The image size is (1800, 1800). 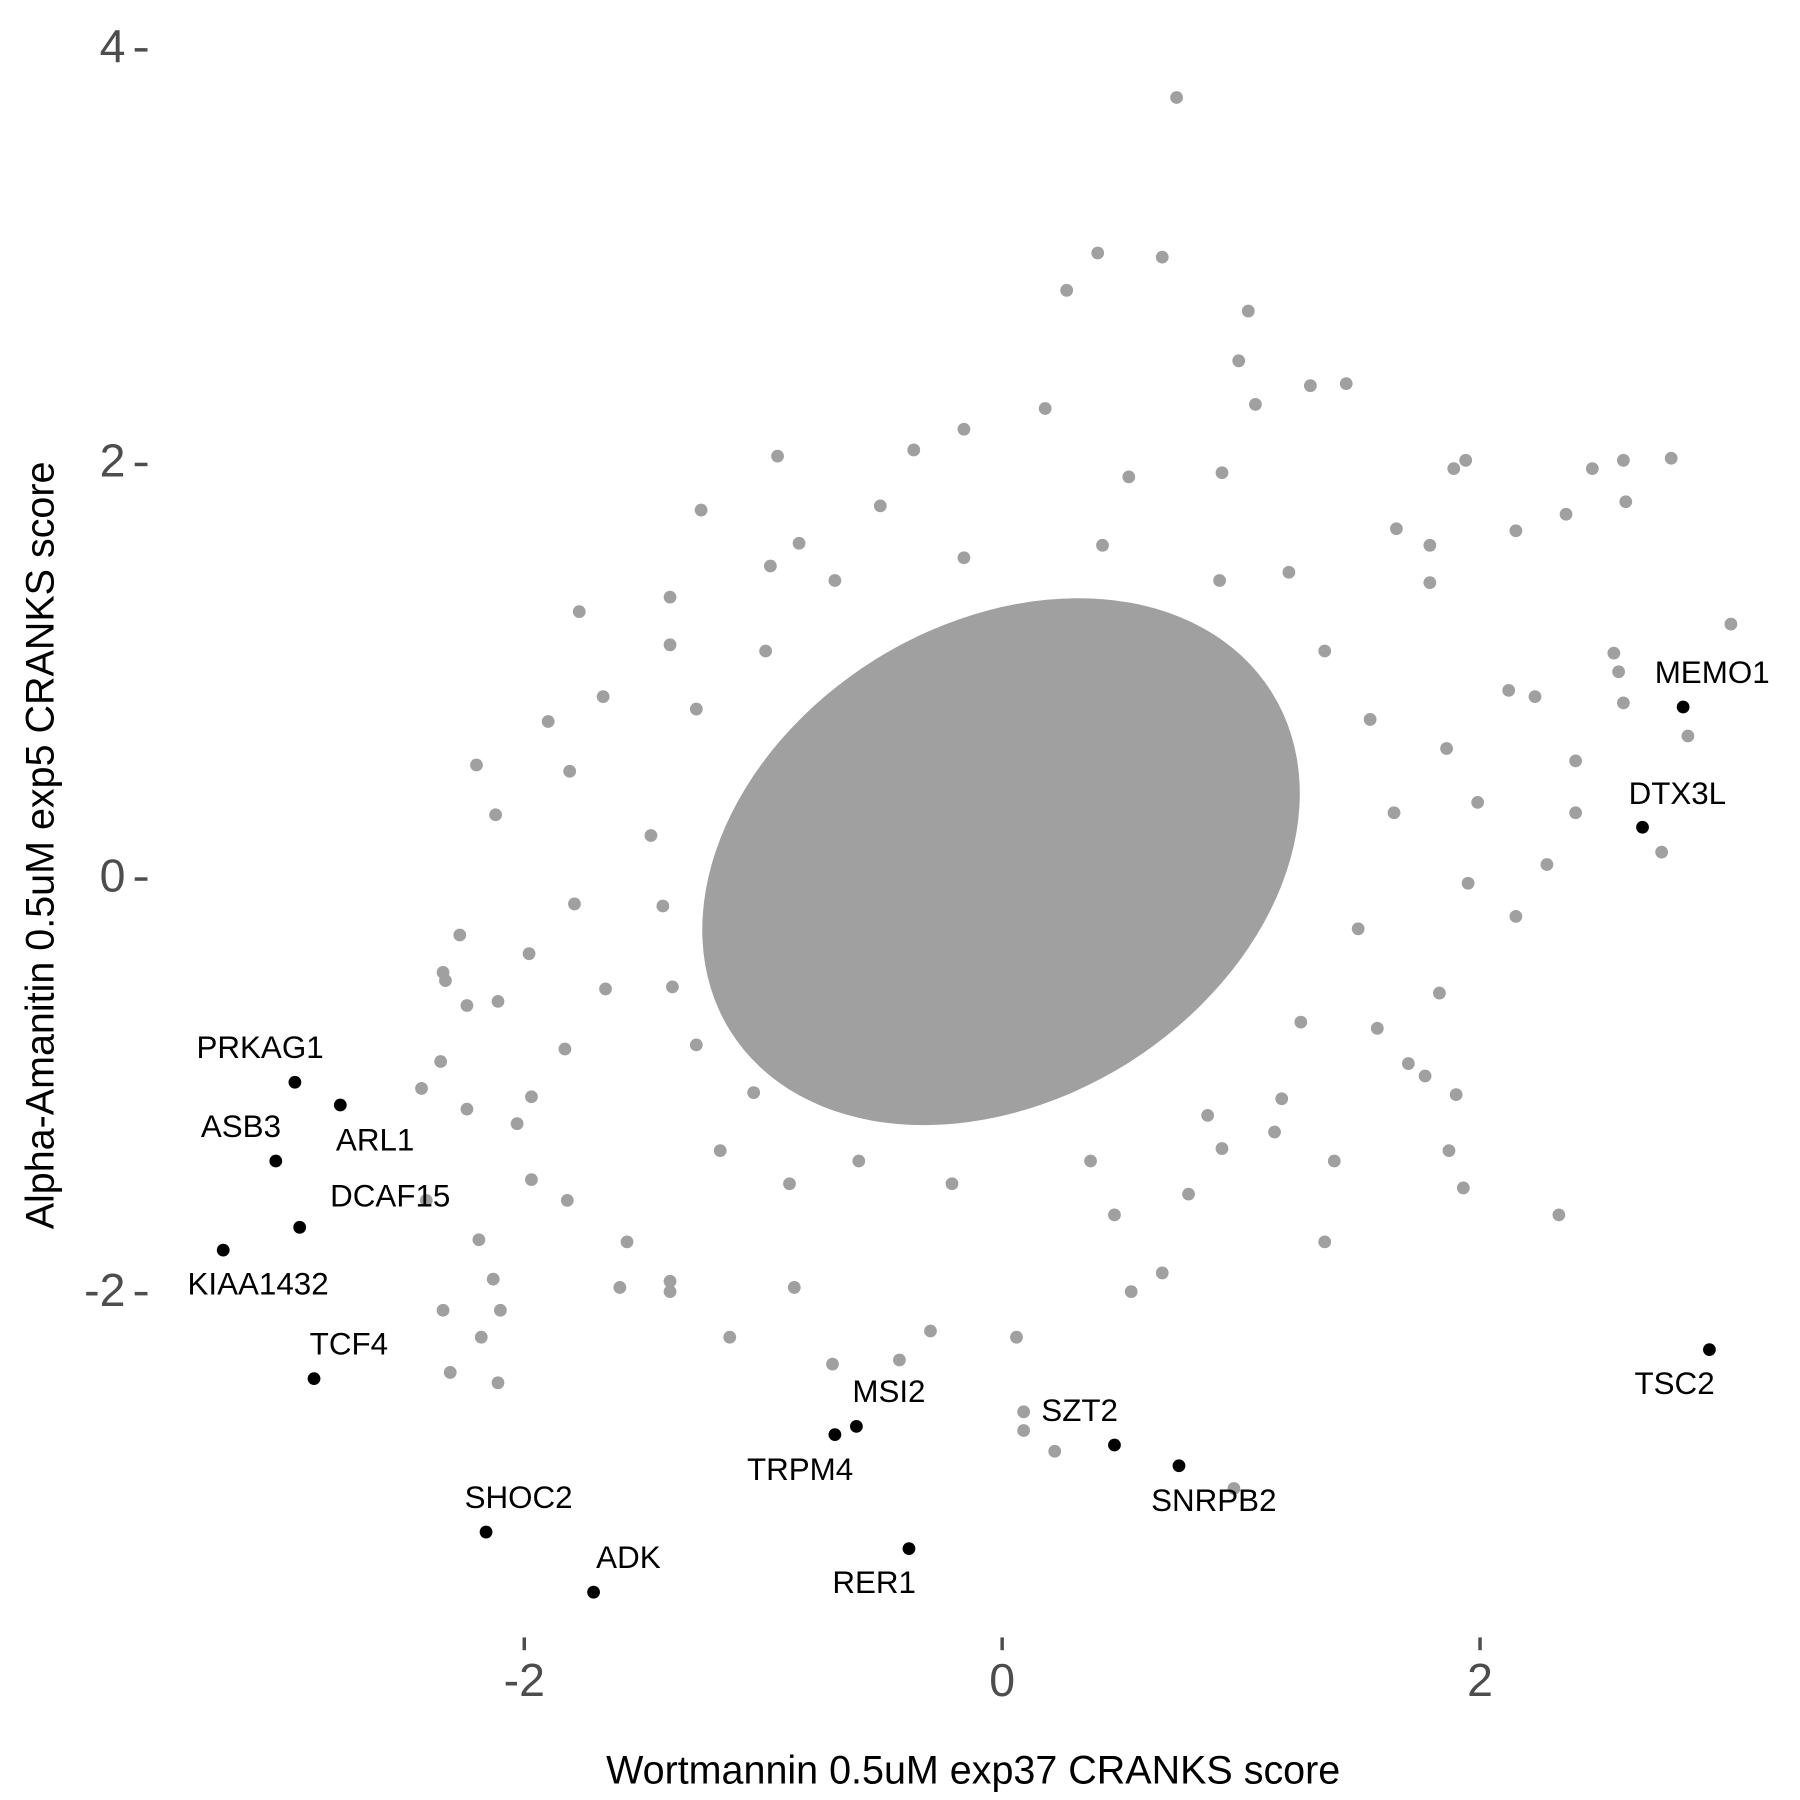 What do you see at coordinates (257, 1283) in the screenshot?
I see `point-label: KIAA1432` at bounding box center [257, 1283].